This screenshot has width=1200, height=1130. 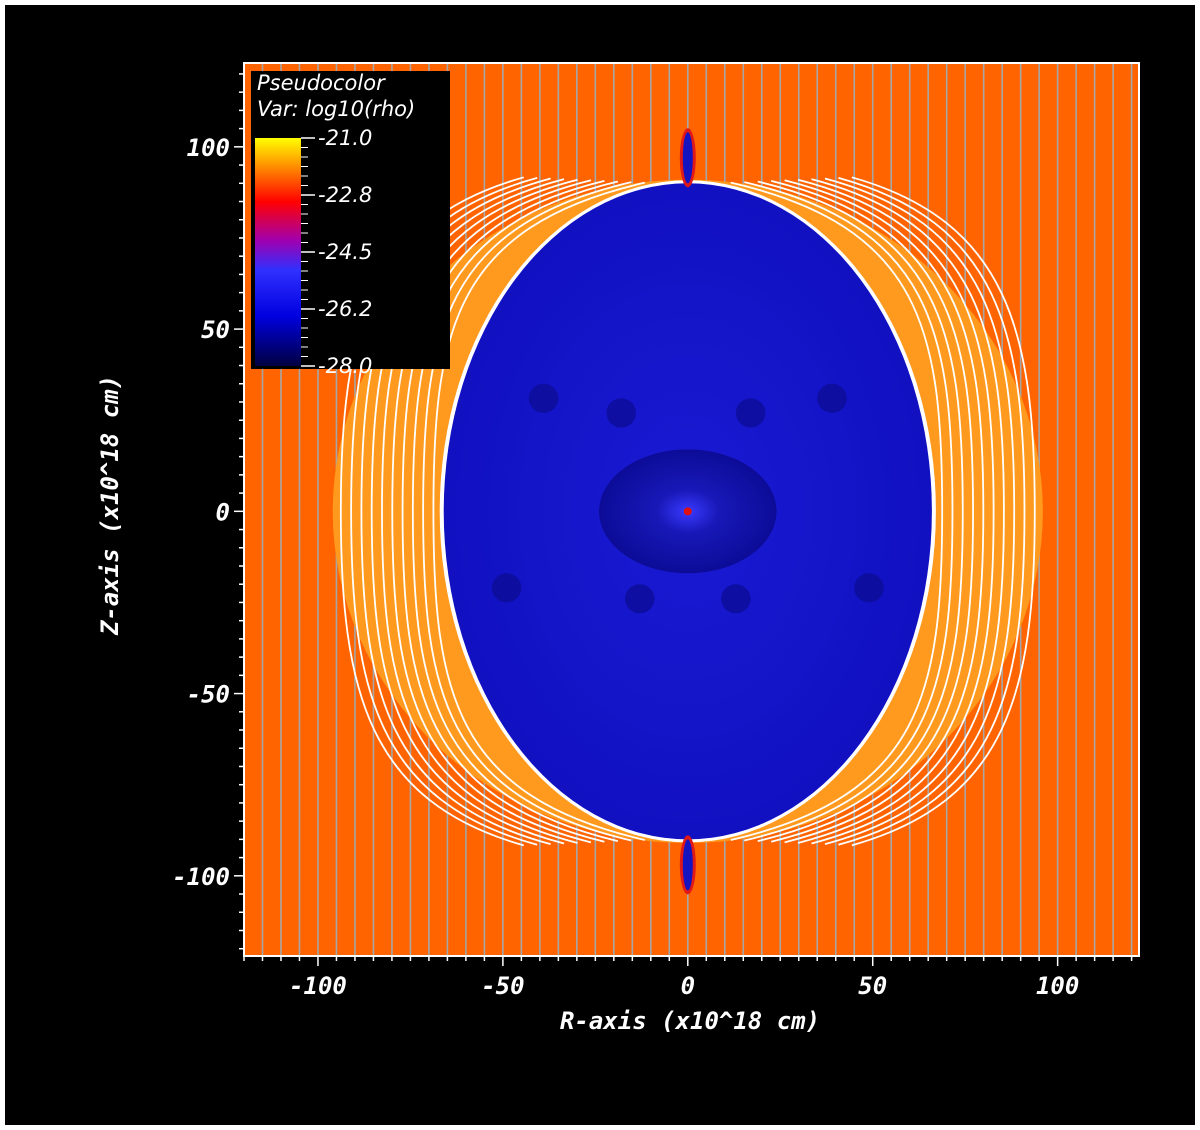 I want to click on y-tick-label: 50, so click(x=215, y=330).